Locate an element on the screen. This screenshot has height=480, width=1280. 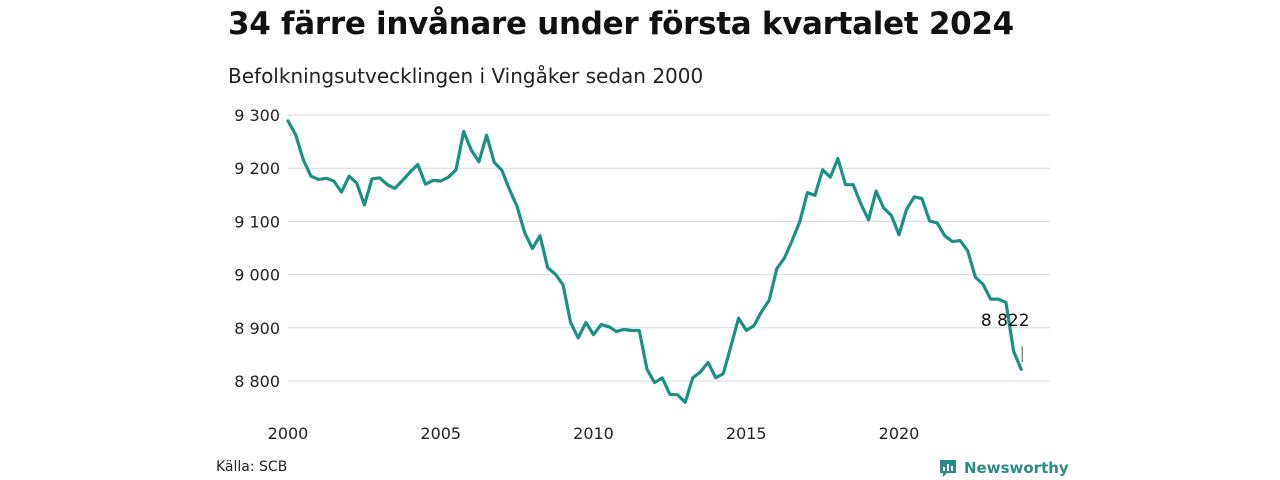
y-tick-label: 8 800 is located at coordinates (257, 381).